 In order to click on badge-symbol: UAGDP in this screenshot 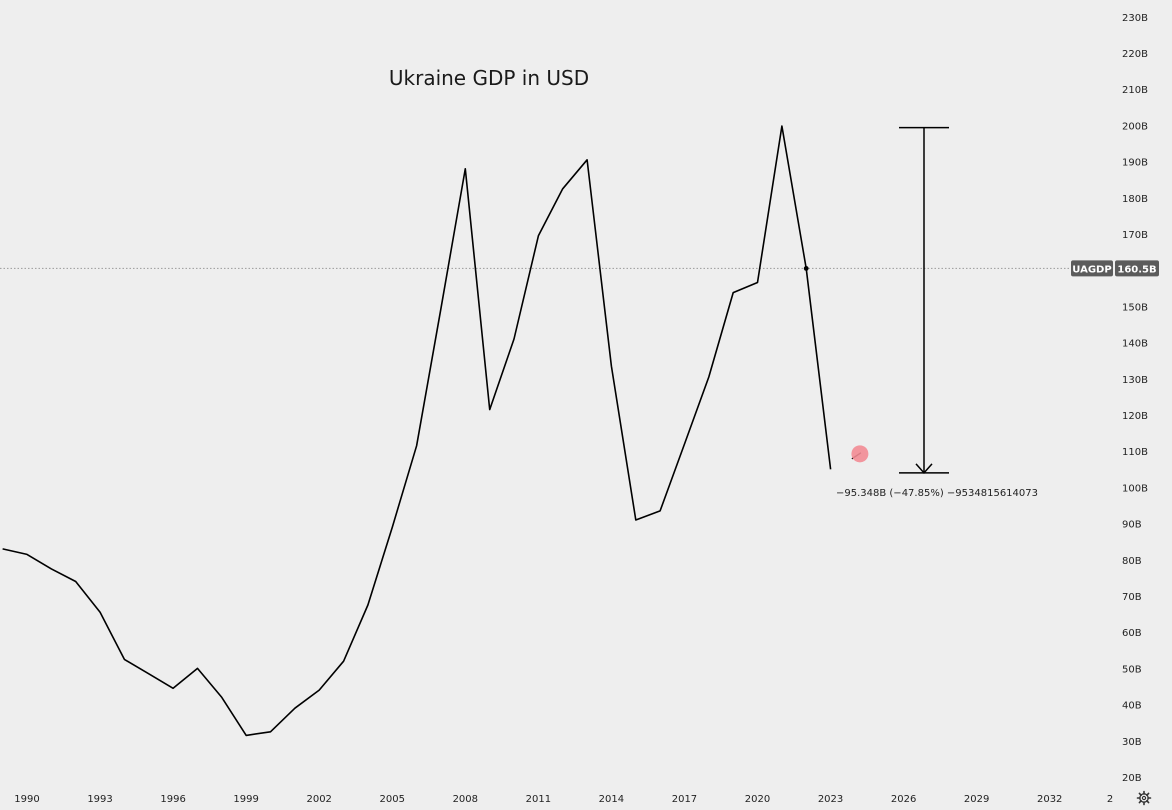, I will do `click(1091, 269)`.